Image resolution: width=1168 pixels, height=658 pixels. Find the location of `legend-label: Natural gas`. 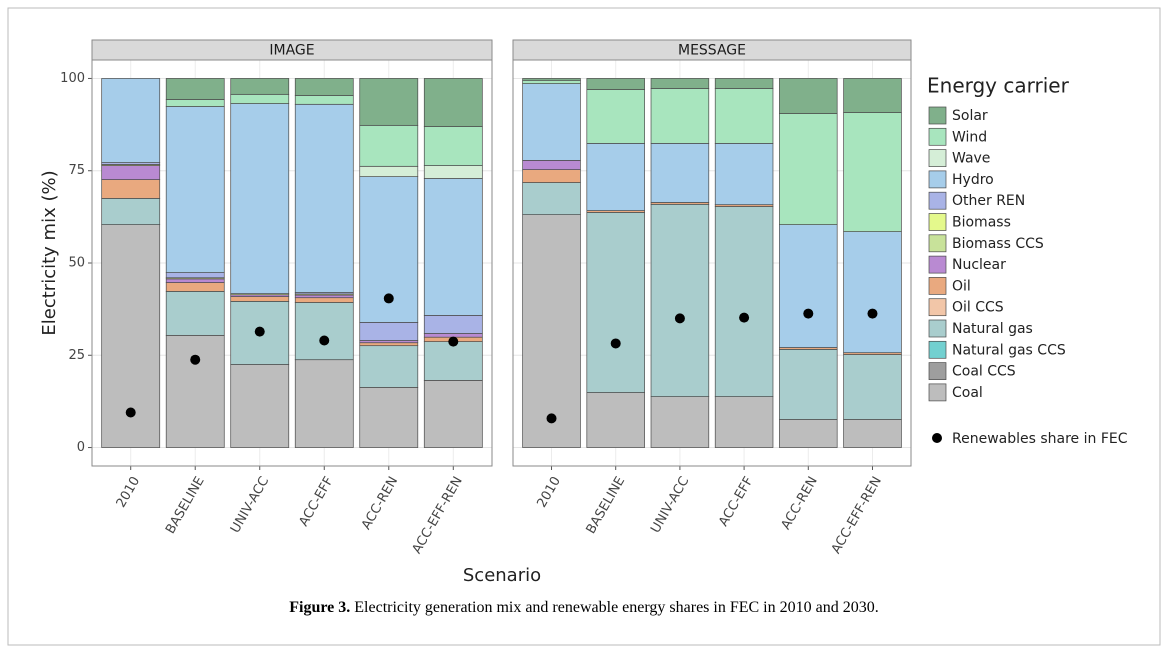

legend-label: Natural gas is located at coordinates (992, 329).